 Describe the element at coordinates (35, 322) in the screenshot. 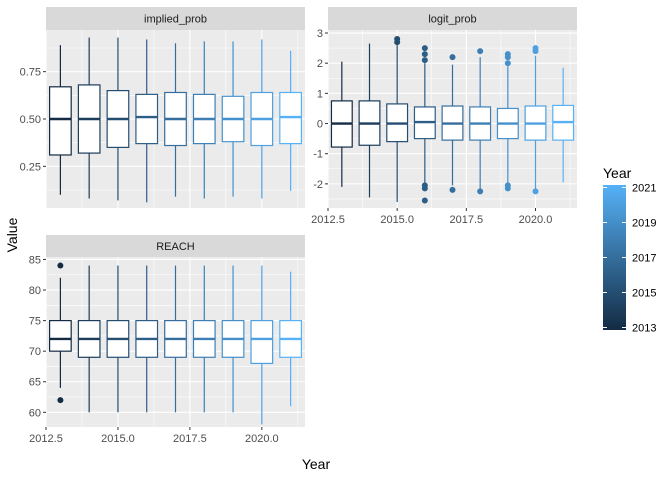

I see `y-tick-label: 75` at that location.